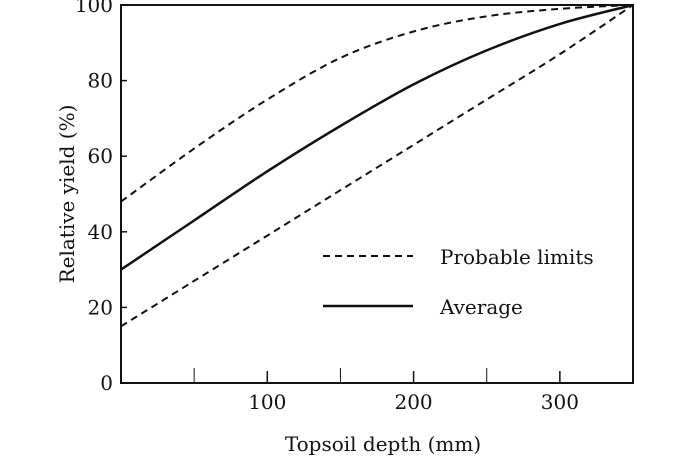 Image resolution: width=700 pixels, height=475 pixels. I want to click on y-axis-title: Relative yield (%), so click(67, 194).